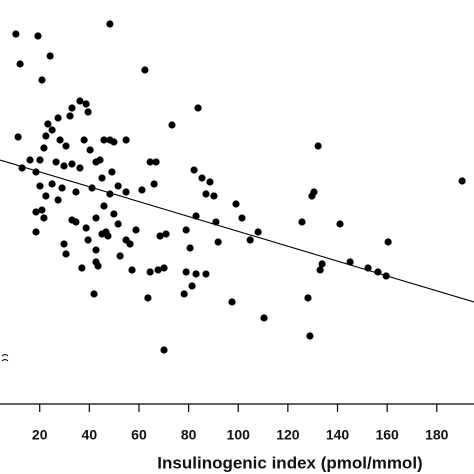 This screenshot has height=474, width=474. What do you see at coordinates (90, 435) in the screenshot?
I see `x-tick-label: 40` at bounding box center [90, 435].